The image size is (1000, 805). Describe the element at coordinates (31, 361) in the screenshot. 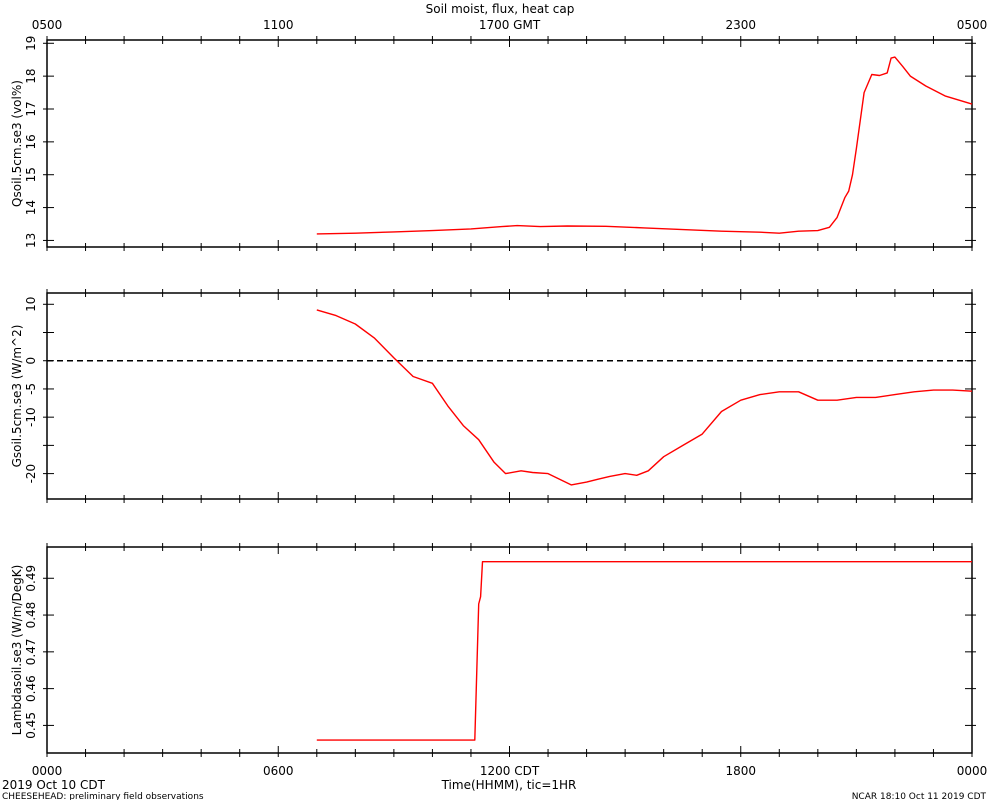

I see `y-tick-label: 0` at that location.